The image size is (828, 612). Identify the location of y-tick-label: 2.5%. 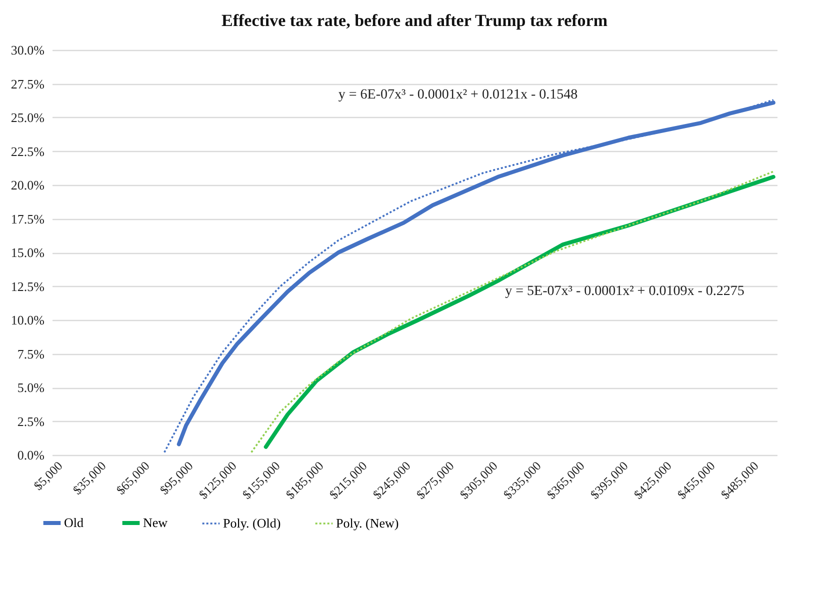
(31, 421).